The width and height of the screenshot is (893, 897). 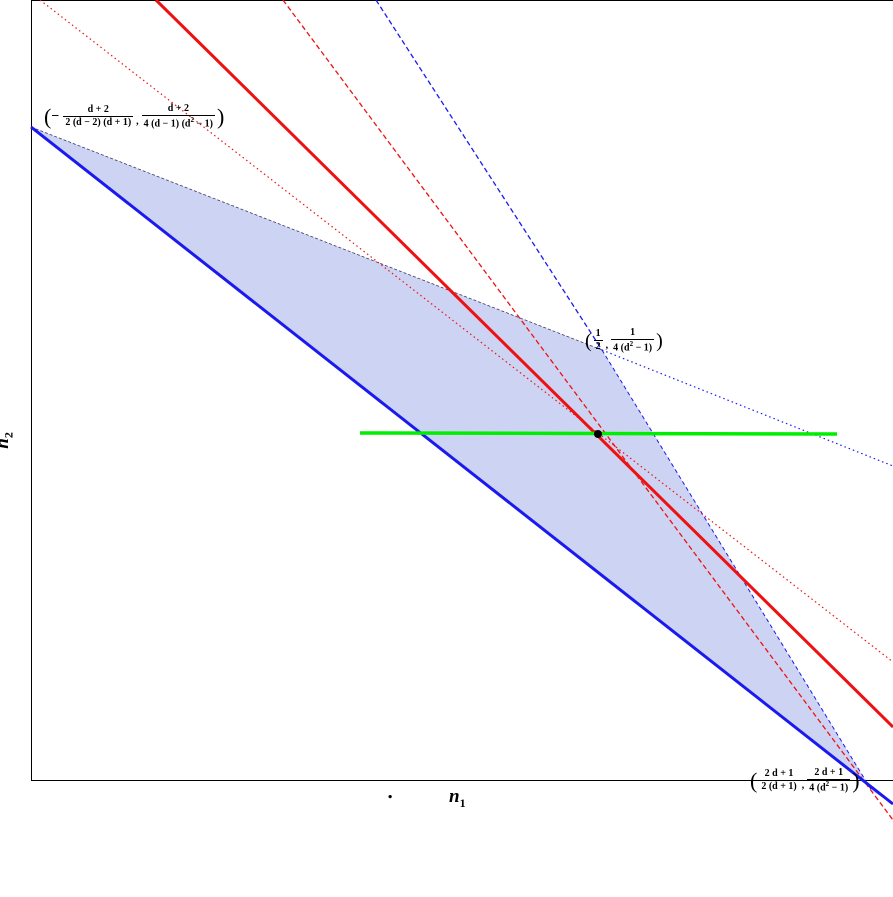 What do you see at coordinates (624, 340) in the screenshot?
I see `vertex-label-middle: ( 1 2 , 1 4 (d2 − 1) )` at bounding box center [624, 340].